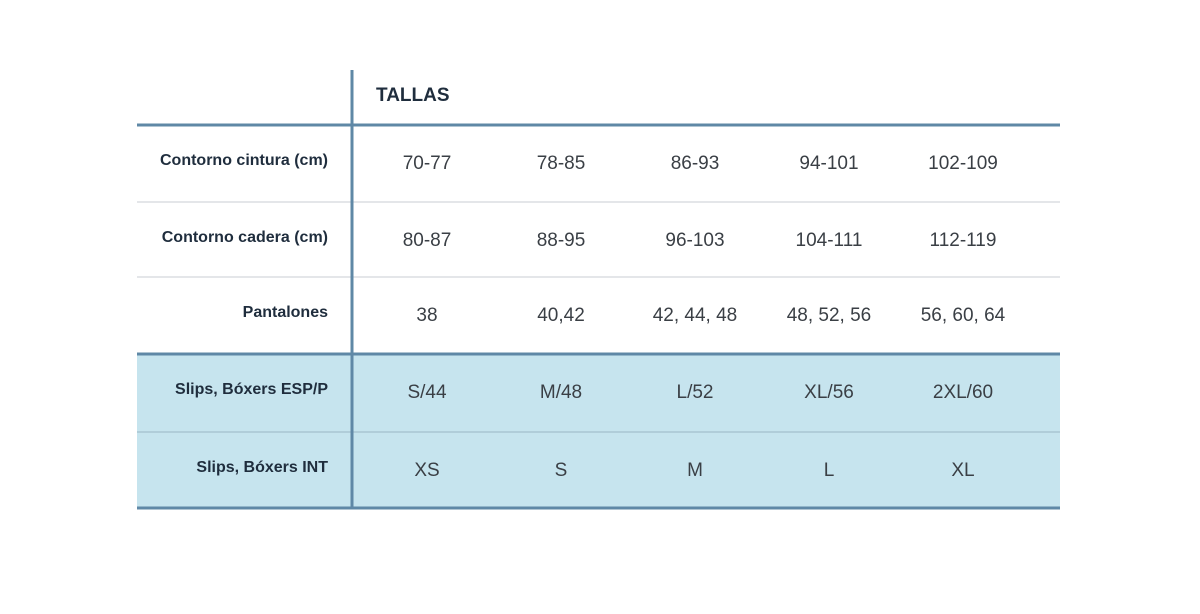 Image resolution: width=1200 pixels, height=614 pixels. What do you see at coordinates (561, 315) in the screenshot?
I see `cell-value: 40,42` at bounding box center [561, 315].